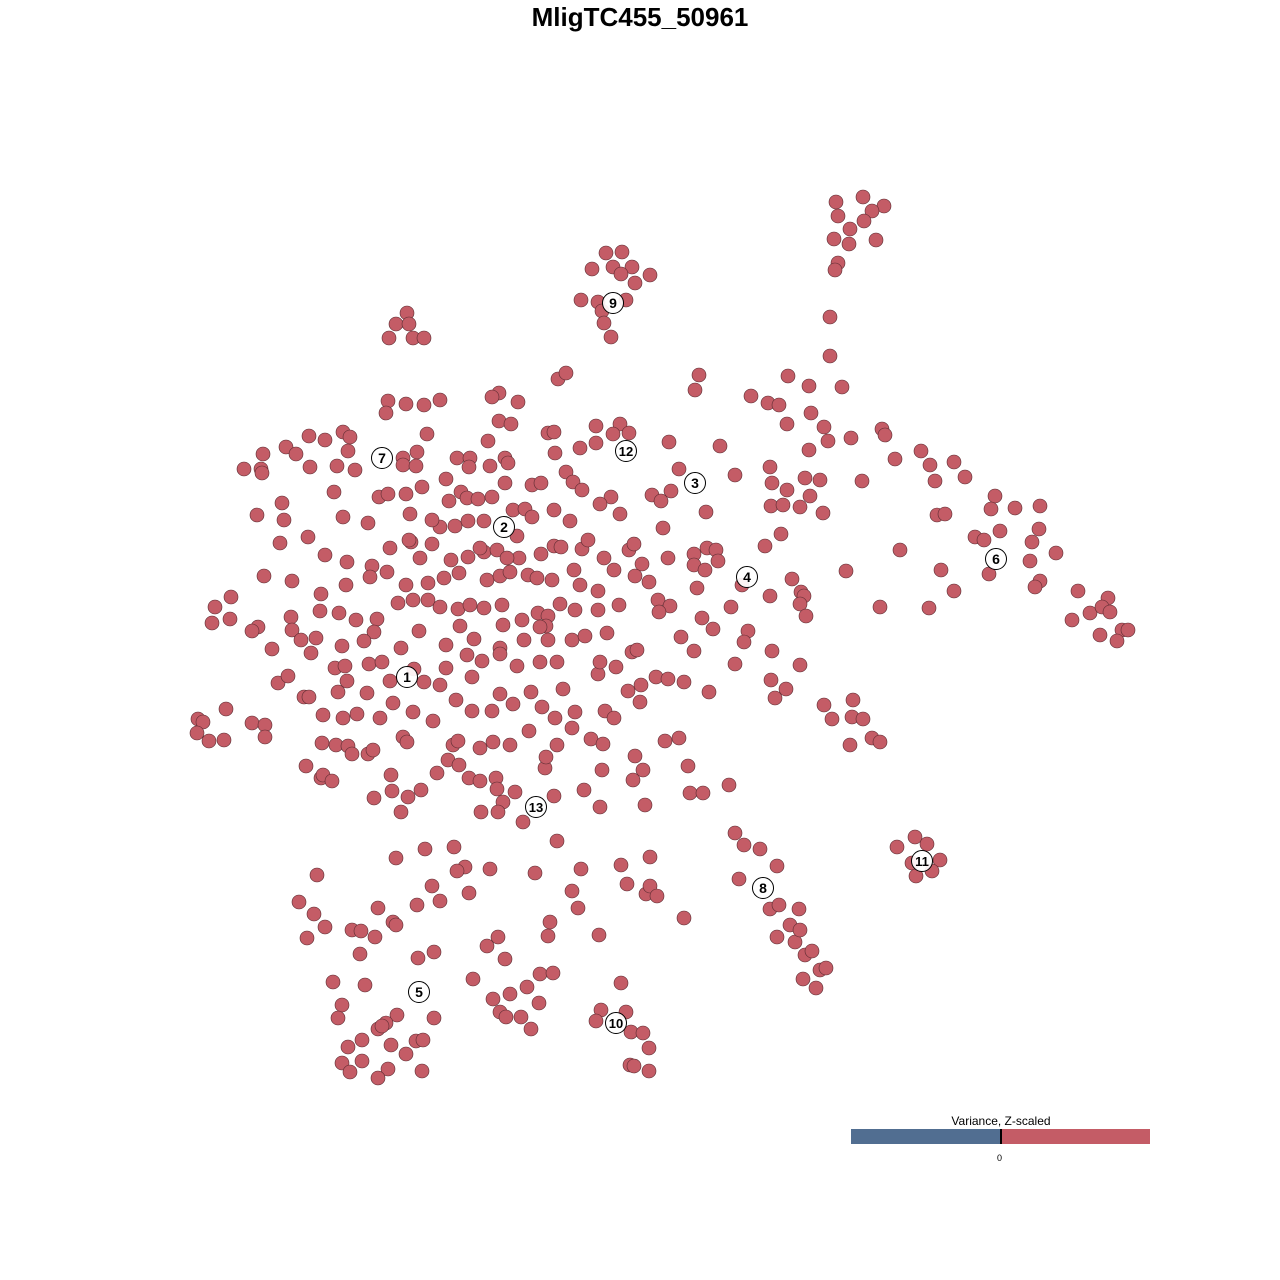  Describe the element at coordinates (613, 303) in the screenshot. I see `cluster-label-text: 9` at that location.